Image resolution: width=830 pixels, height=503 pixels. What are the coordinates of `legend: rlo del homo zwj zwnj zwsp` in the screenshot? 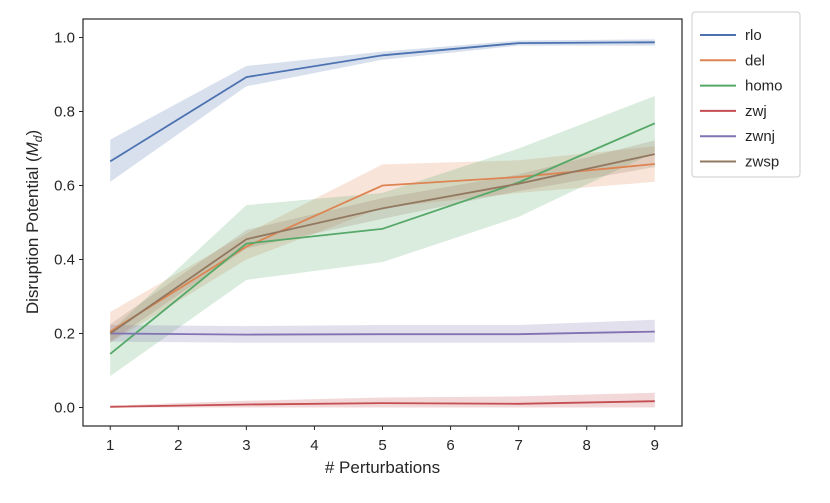 It's located at (746, 94).